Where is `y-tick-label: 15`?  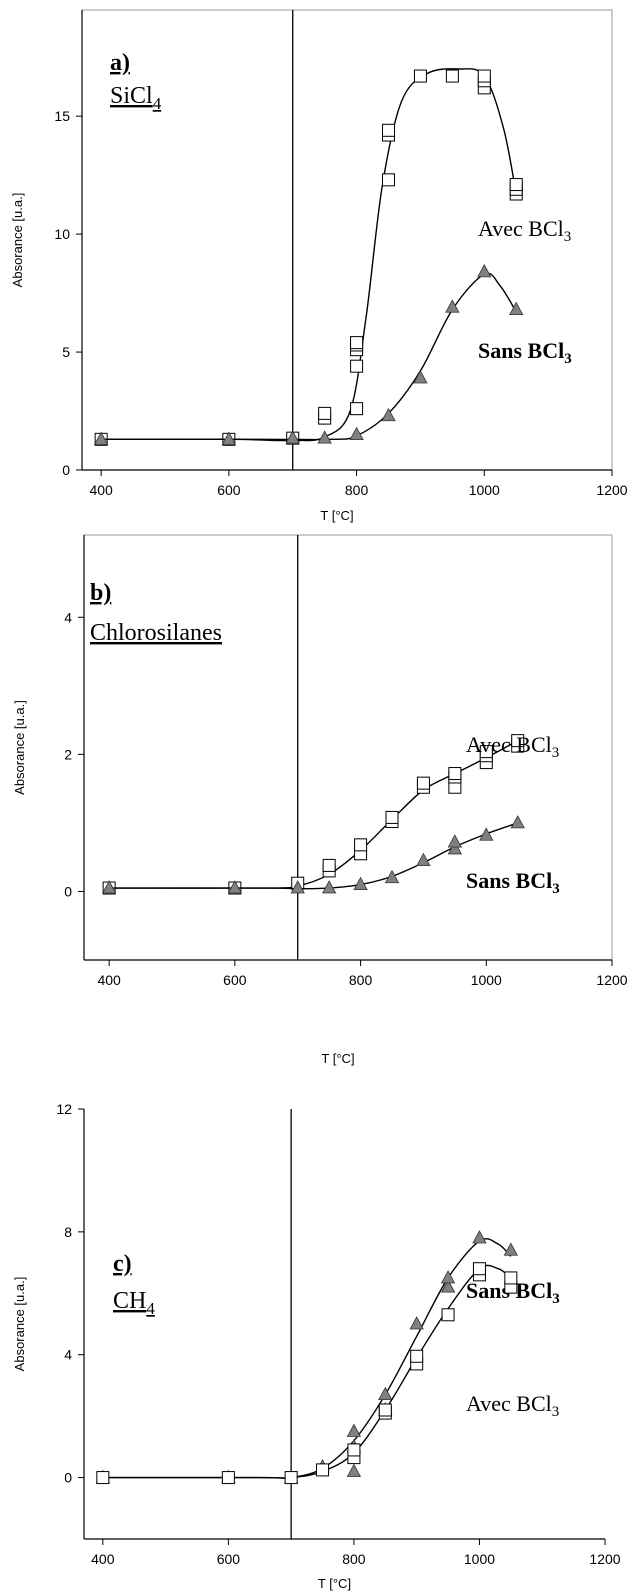
y-tick-label: 15 is located at coordinates (62, 116).